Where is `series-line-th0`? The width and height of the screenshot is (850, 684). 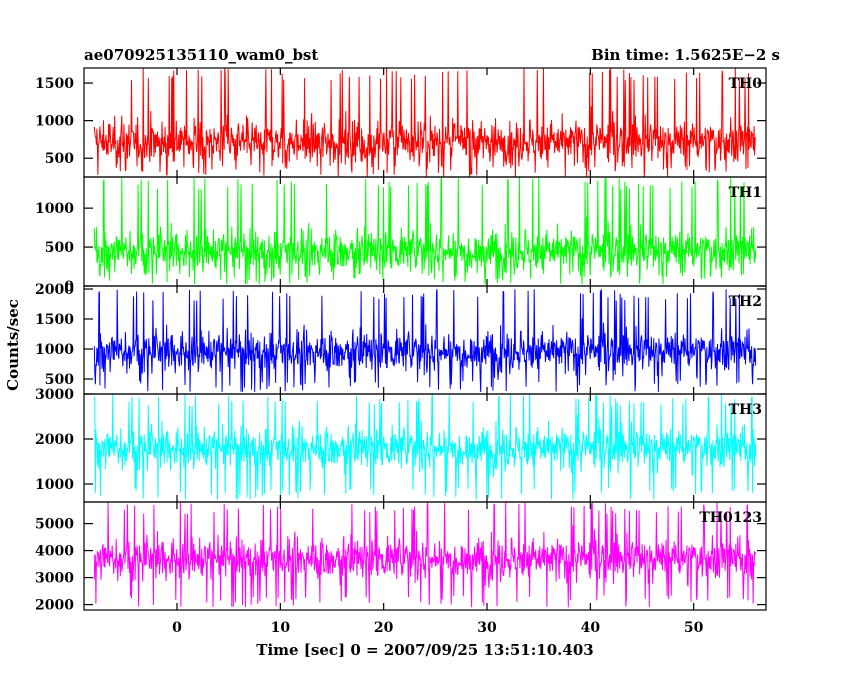 series-line-th0 is located at coordinates (425, 122).